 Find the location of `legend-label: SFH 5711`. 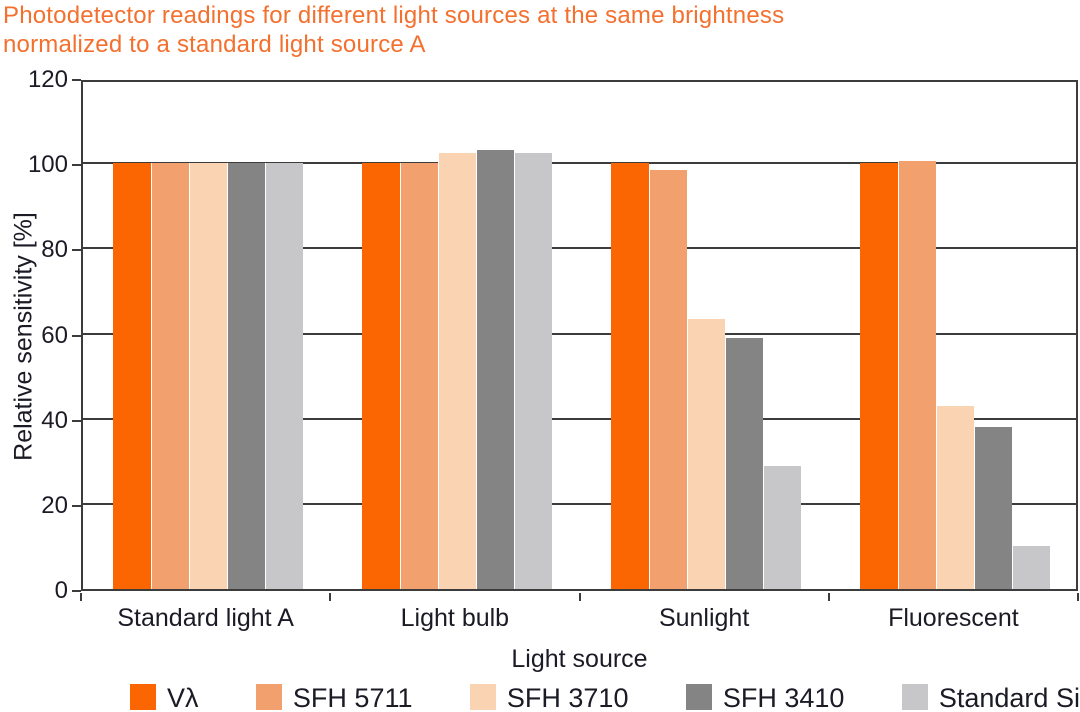

legend-label: SFH 5711 is located at coordinates (352, 697).